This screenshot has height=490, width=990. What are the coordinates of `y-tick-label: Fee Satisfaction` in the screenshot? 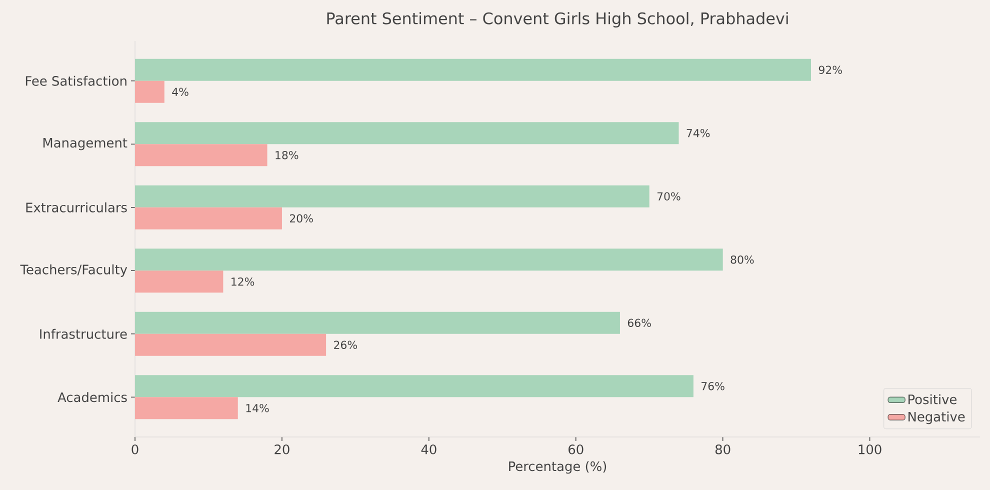 It's located at (76, 81).